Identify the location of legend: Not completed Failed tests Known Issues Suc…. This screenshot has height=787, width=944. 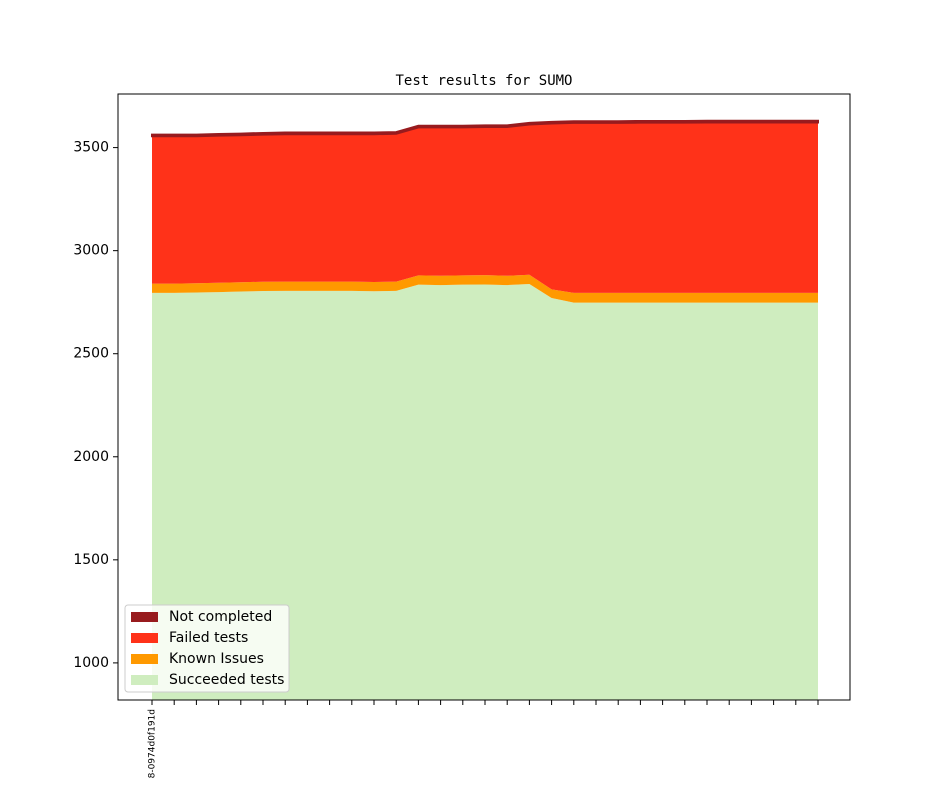
(207, 648).